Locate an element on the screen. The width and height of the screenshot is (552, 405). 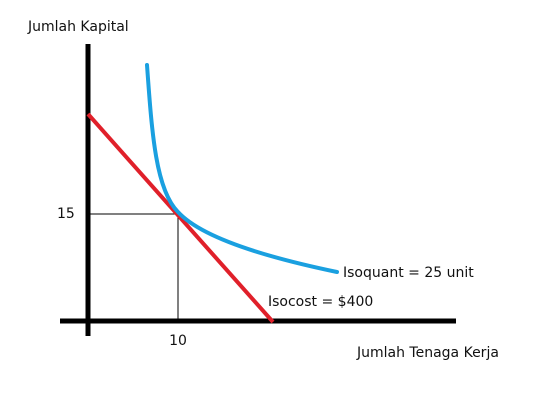
y-tick-label: 15 is located at coordinates (66, 214).